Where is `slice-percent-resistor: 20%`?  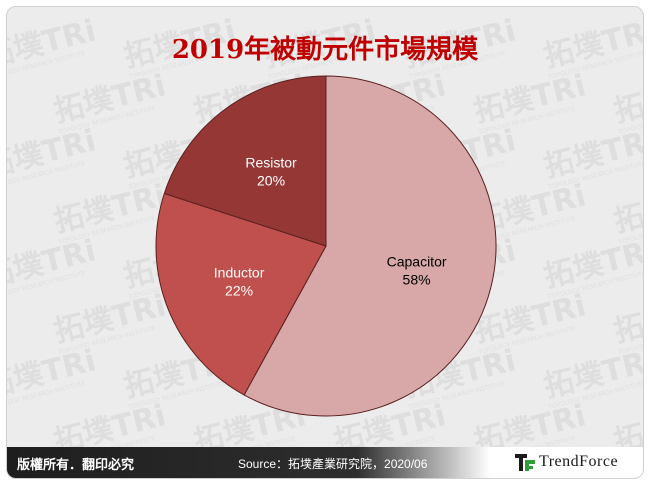
slice-percent-resistor: 20% is located at coordinates (271, 180).